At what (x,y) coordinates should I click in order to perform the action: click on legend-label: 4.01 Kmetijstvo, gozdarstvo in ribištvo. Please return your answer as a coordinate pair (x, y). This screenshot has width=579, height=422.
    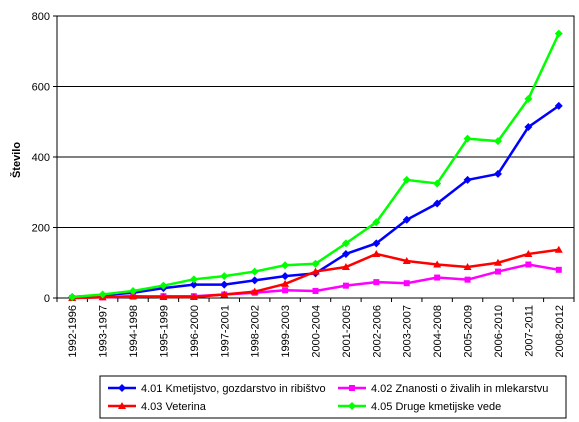
    Looking at the image, I should click on (233, 389).